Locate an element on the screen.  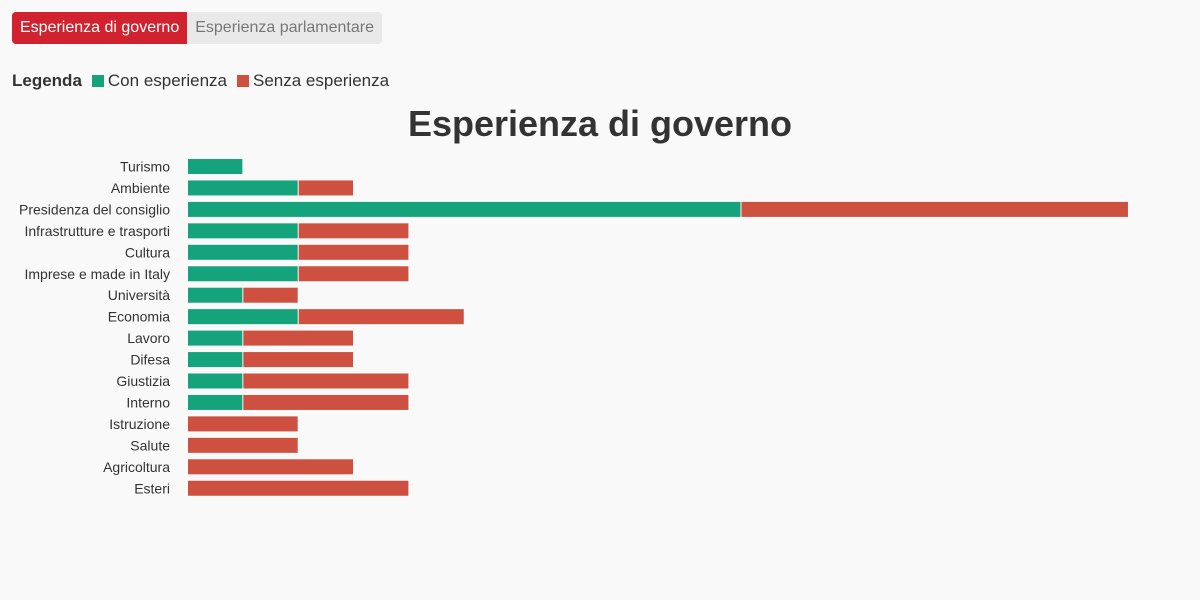
legend-swatch-senza-esperienza is located at coordinates (242, 81).